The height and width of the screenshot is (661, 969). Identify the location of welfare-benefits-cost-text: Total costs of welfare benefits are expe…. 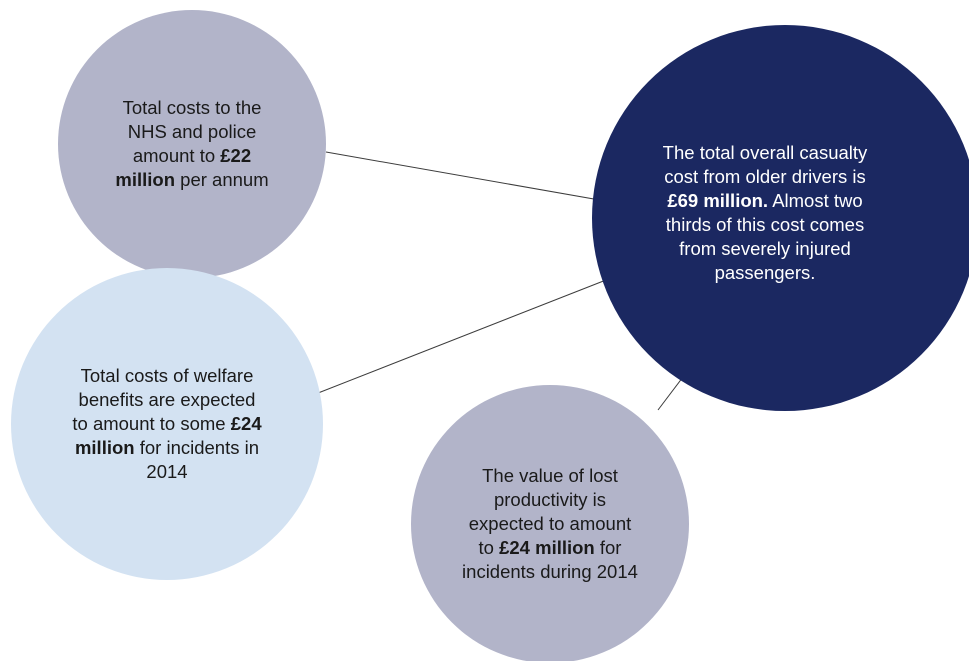
(167, 424).